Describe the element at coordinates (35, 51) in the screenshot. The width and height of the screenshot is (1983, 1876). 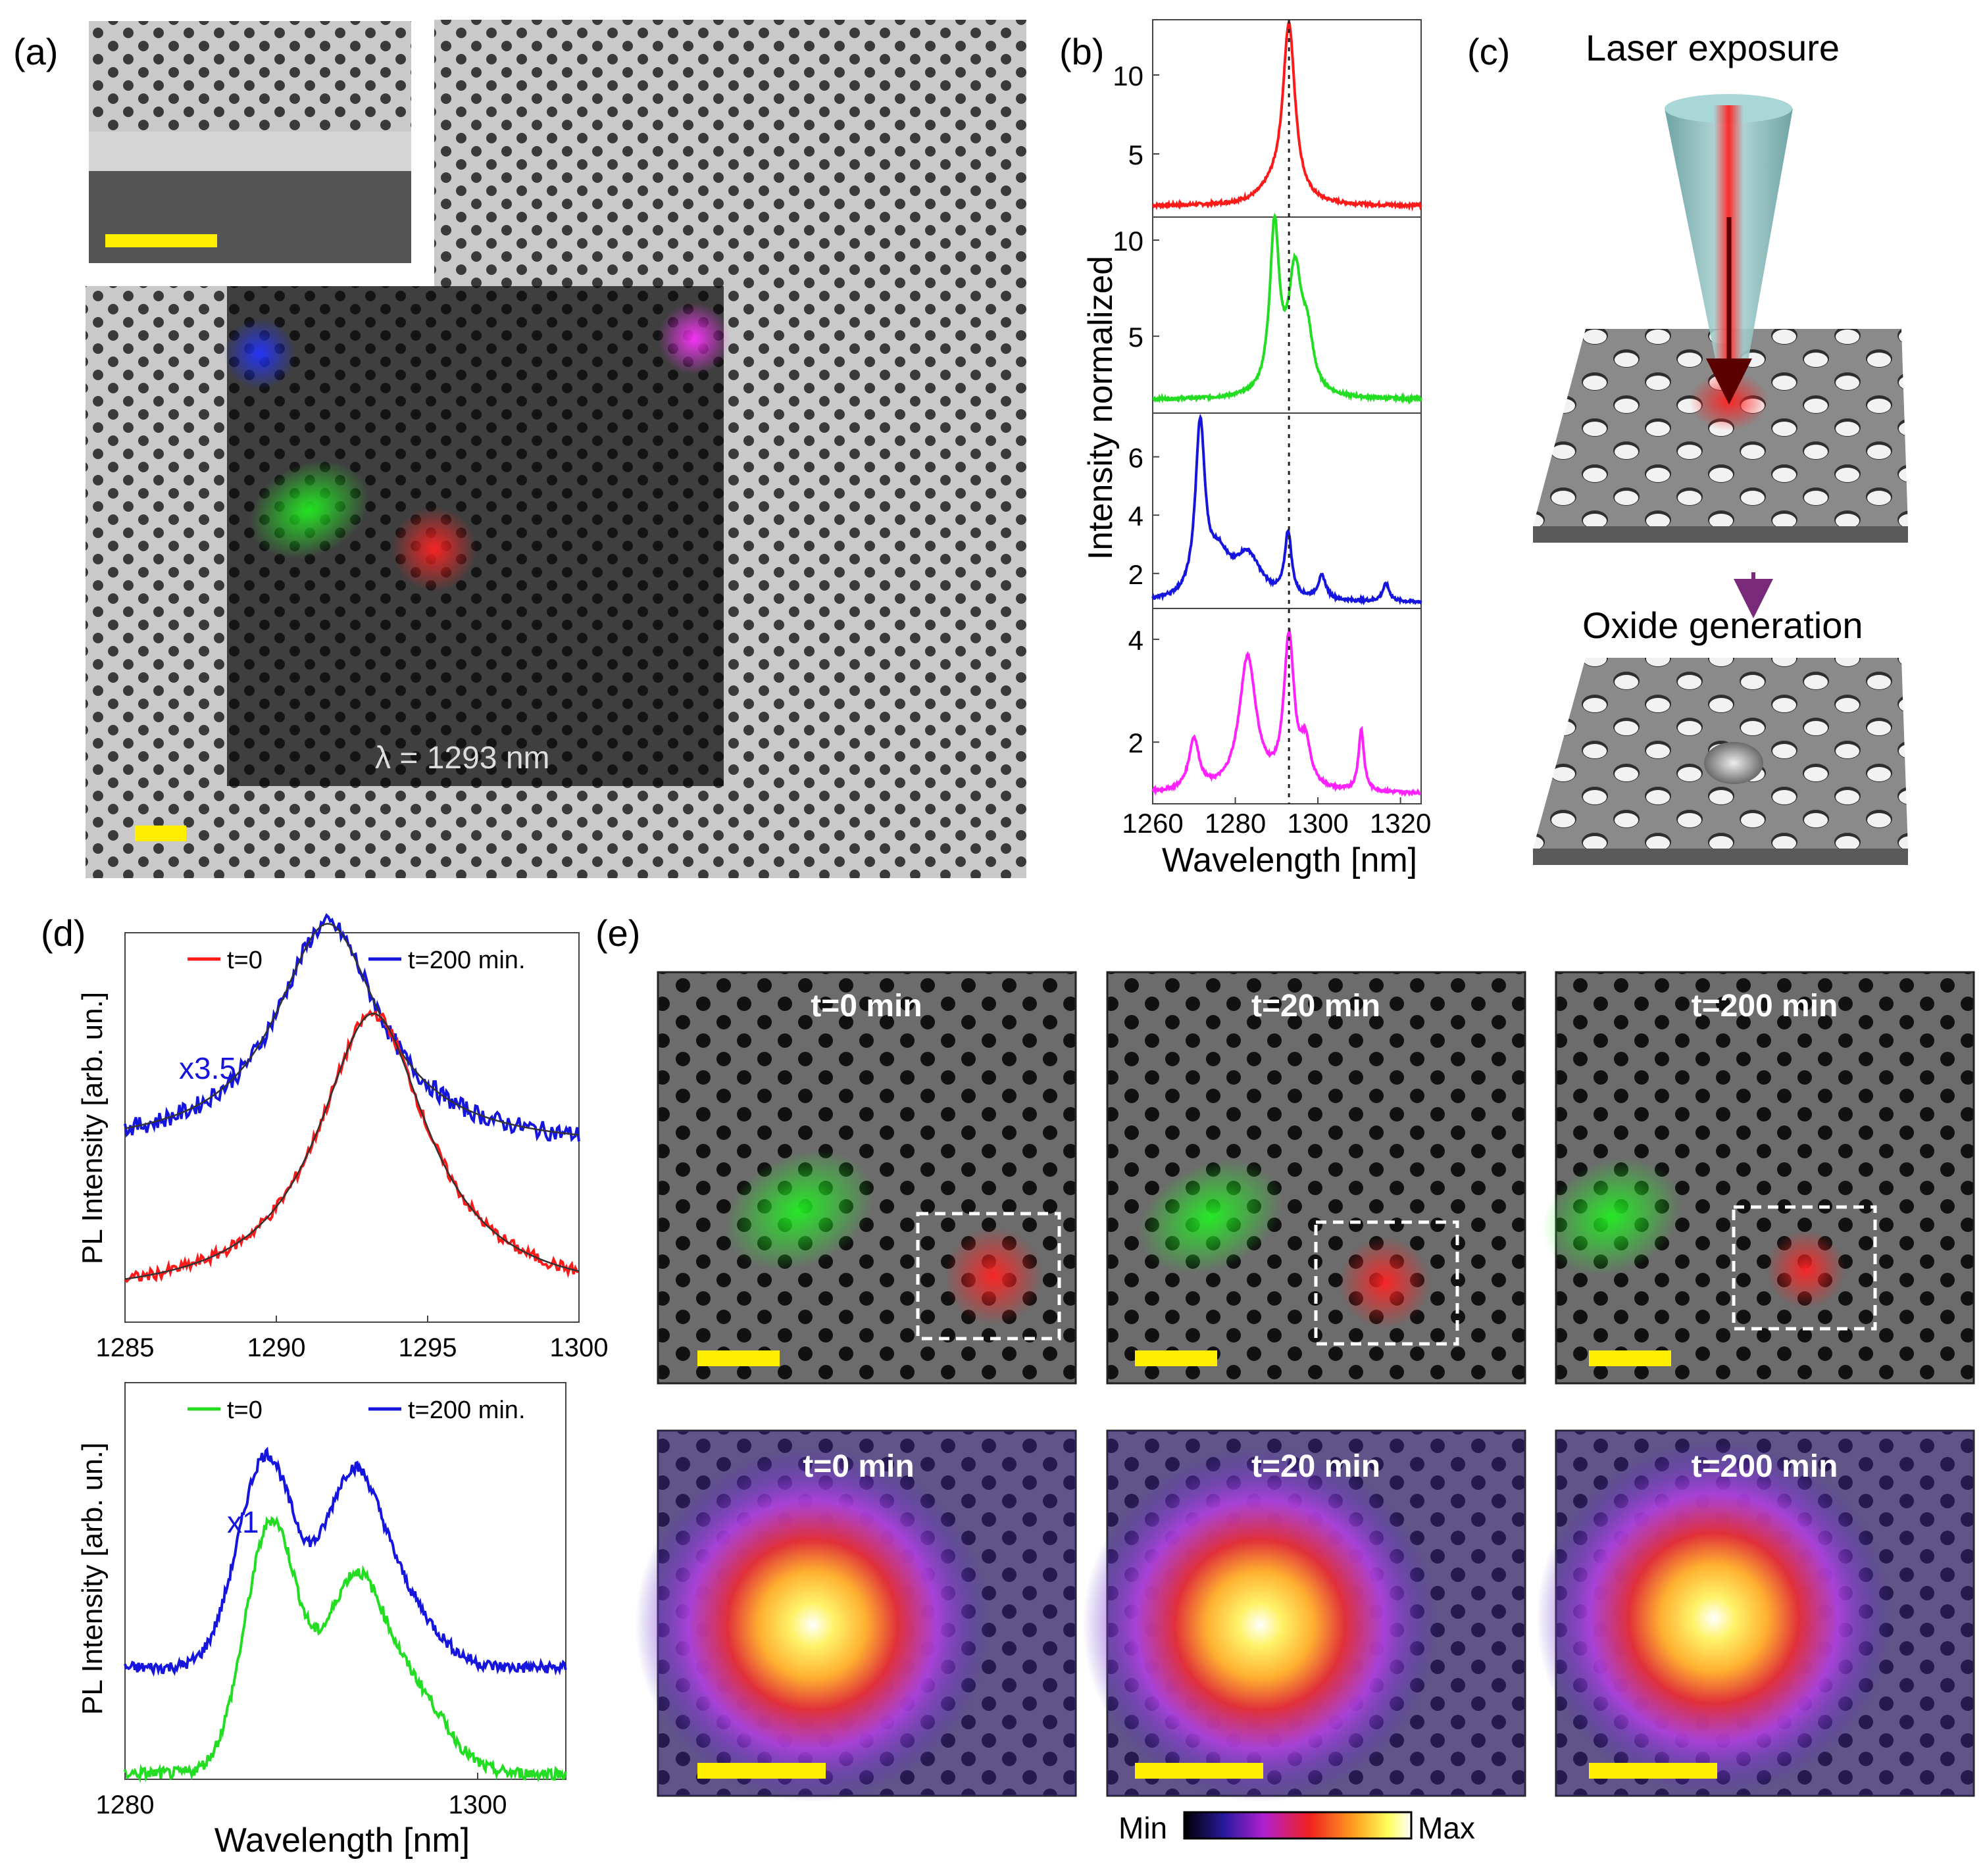
I see `panel-label-a: (a)` at that location.